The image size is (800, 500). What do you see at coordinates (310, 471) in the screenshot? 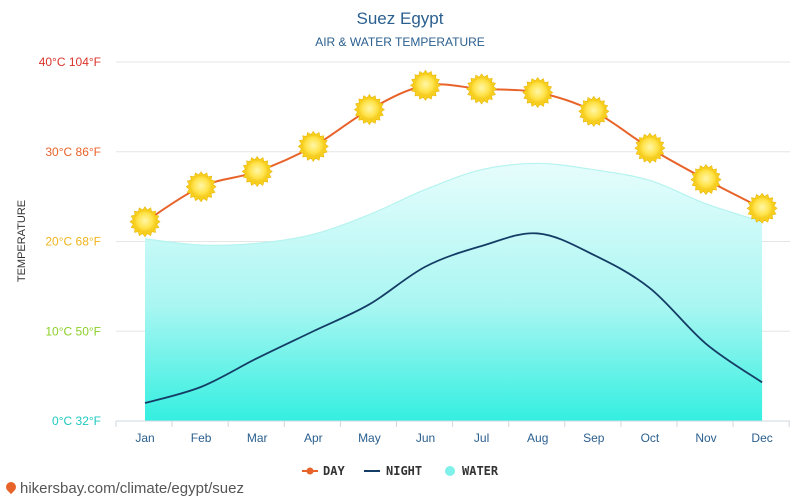
I see `legend-day-dot` at bounding box center [310, 471].